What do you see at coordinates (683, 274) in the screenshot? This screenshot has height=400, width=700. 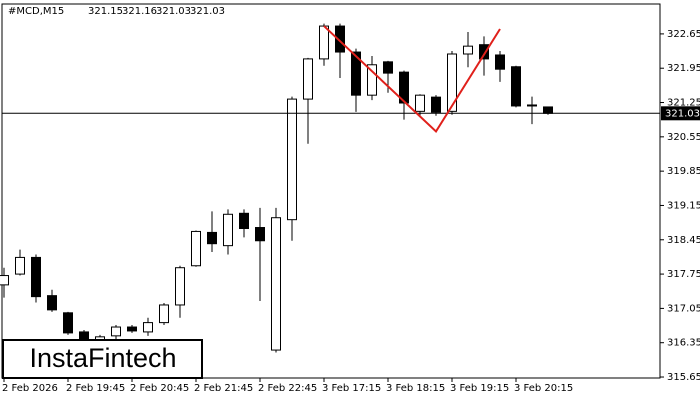 I see `y-tick-label: 317.75` at bounding box center [683, 274].